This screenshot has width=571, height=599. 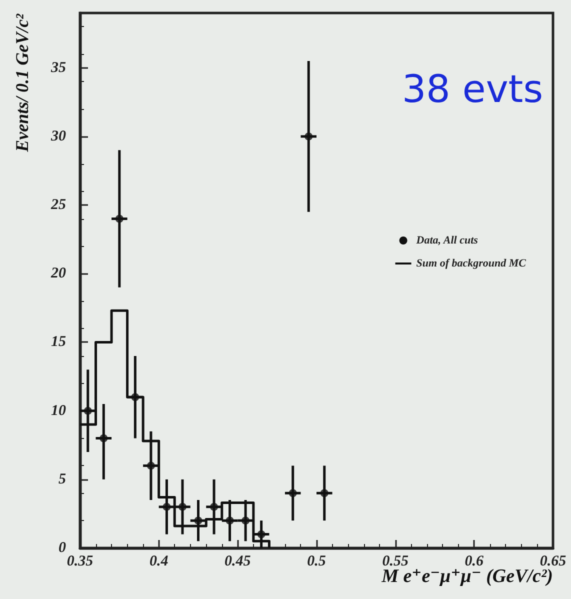 What do you see at coordinates (58, 68) in the screenshot?
I see `y-tick-label: 35` at bounding box center [58, 68].